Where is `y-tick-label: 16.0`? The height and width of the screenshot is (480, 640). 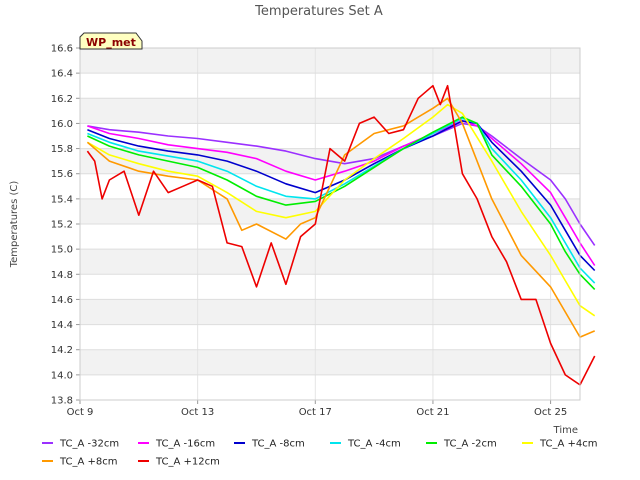 y-tick-label: 16.0 is located at coordinates (62, 124).